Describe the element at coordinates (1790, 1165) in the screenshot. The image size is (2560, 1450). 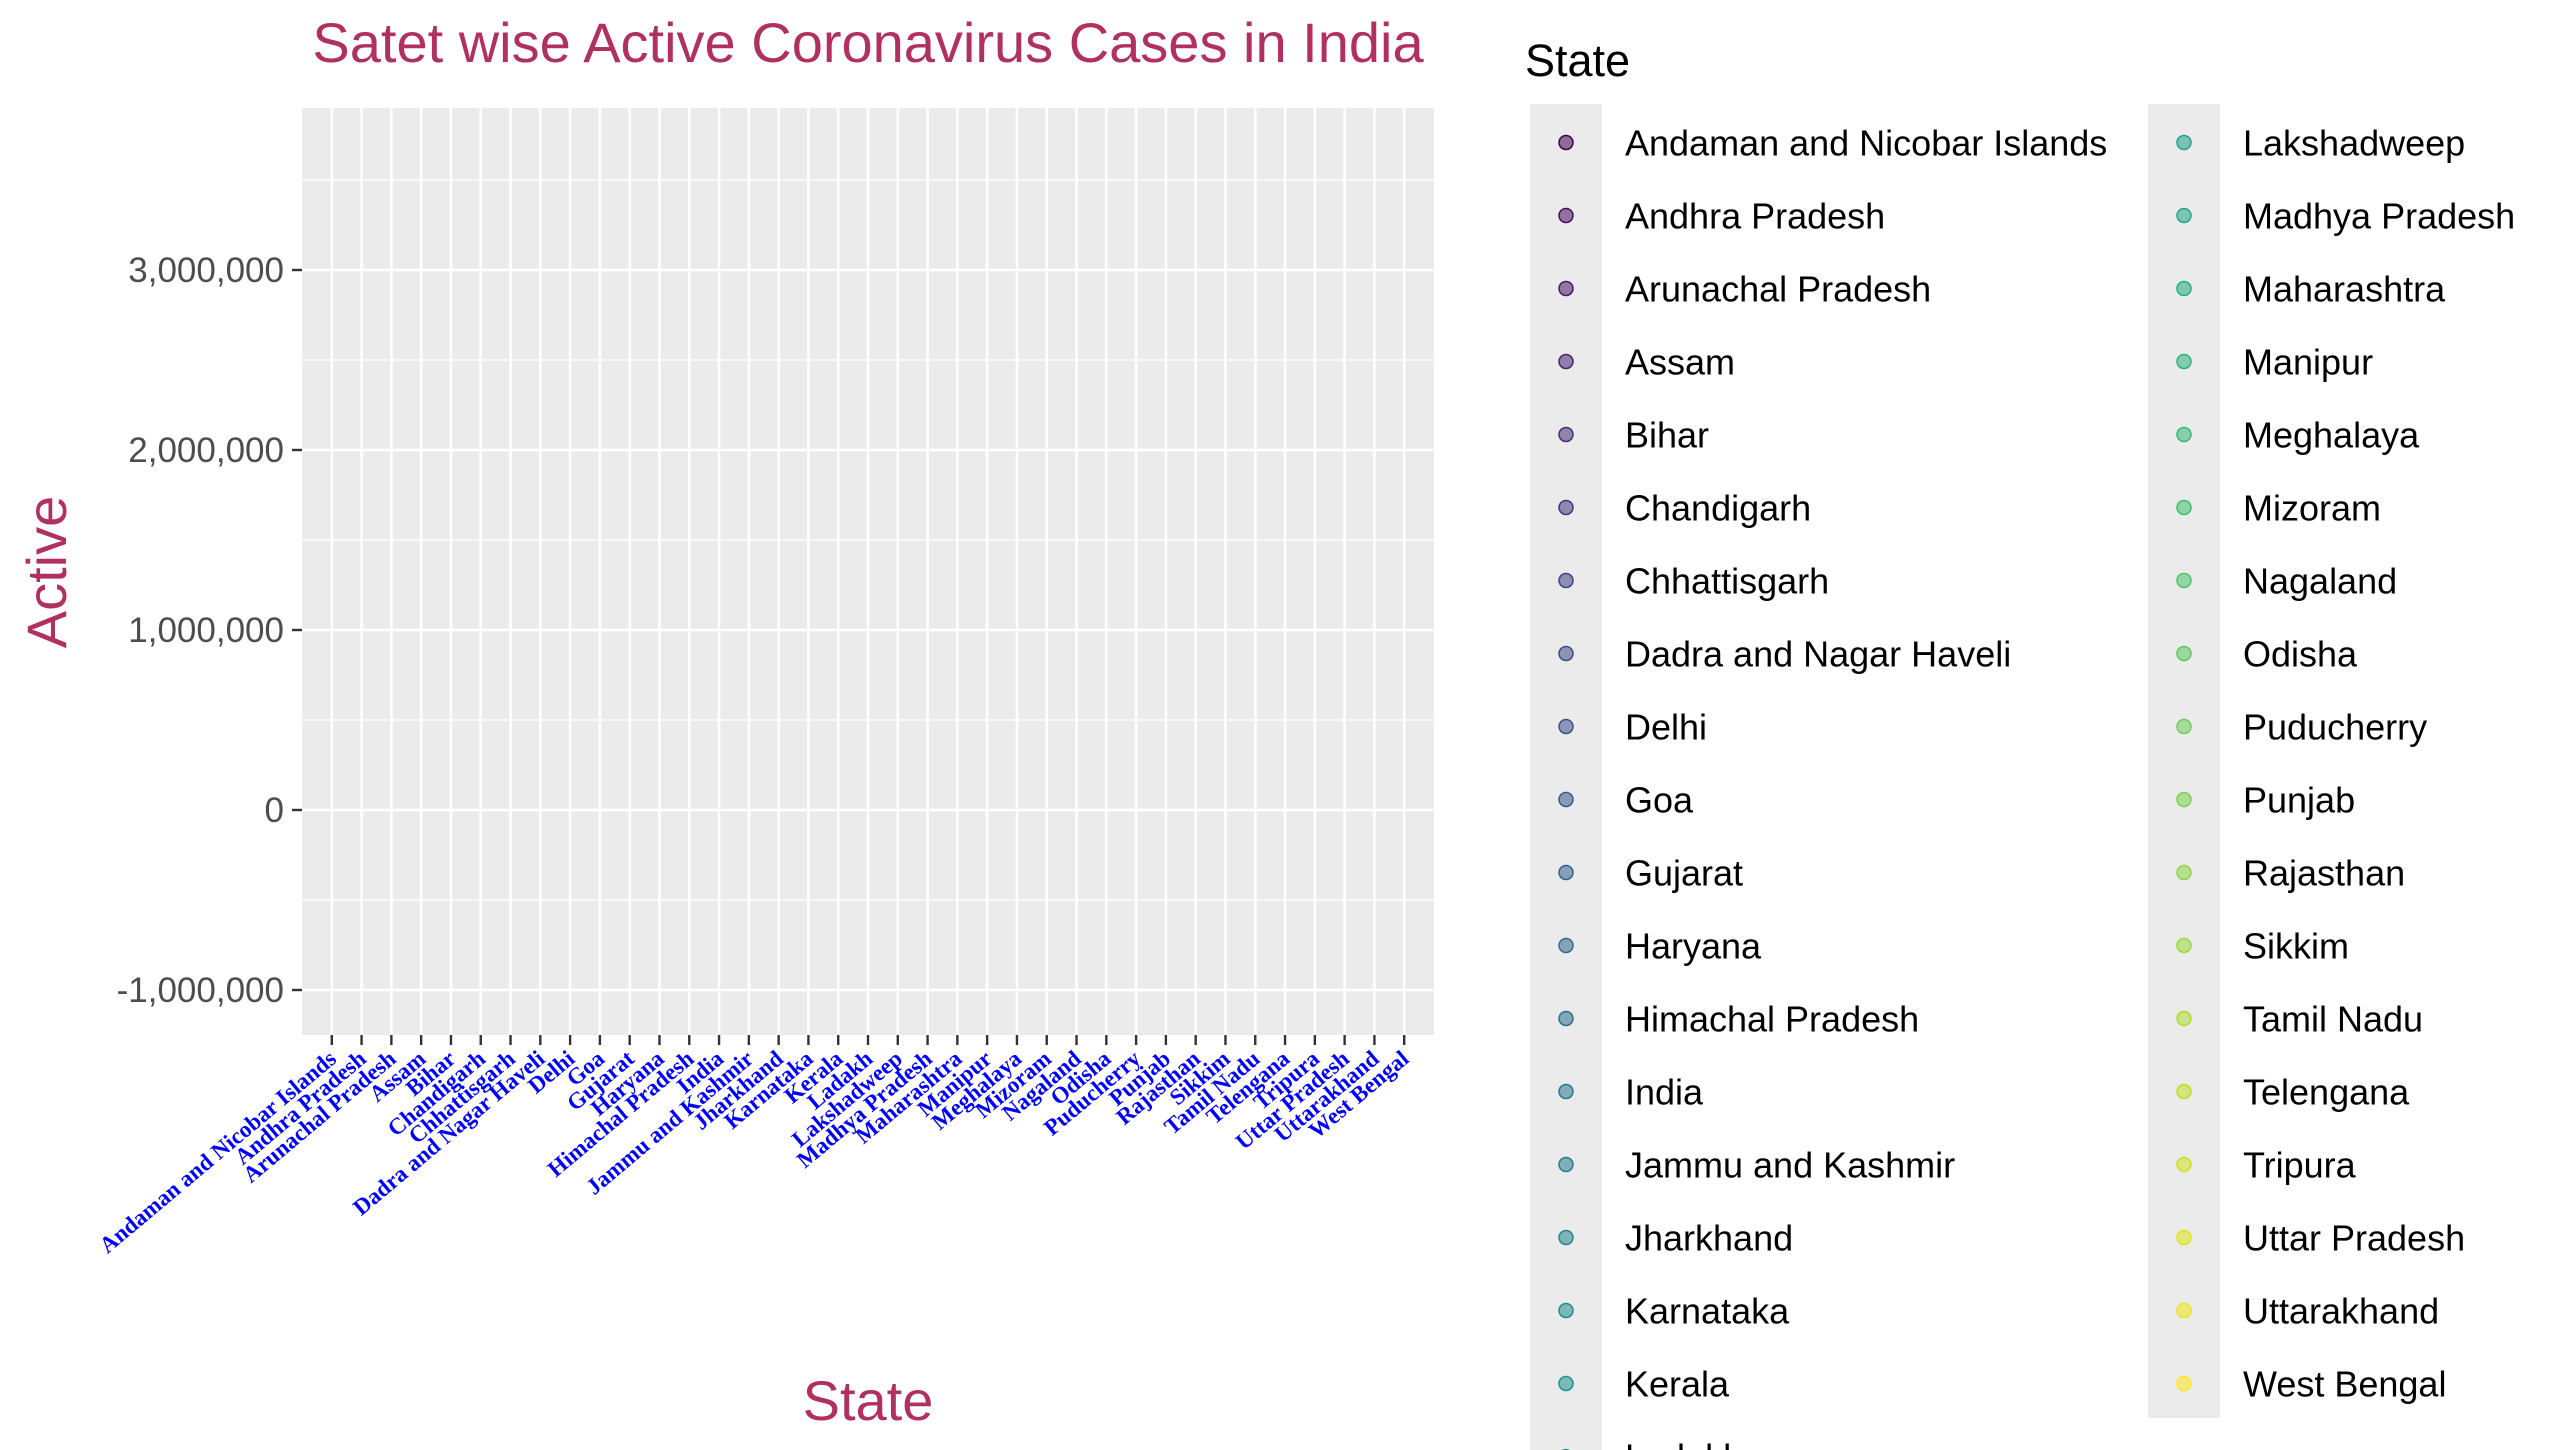
I see `legend-label: Jammu and Kashmir` at that location.